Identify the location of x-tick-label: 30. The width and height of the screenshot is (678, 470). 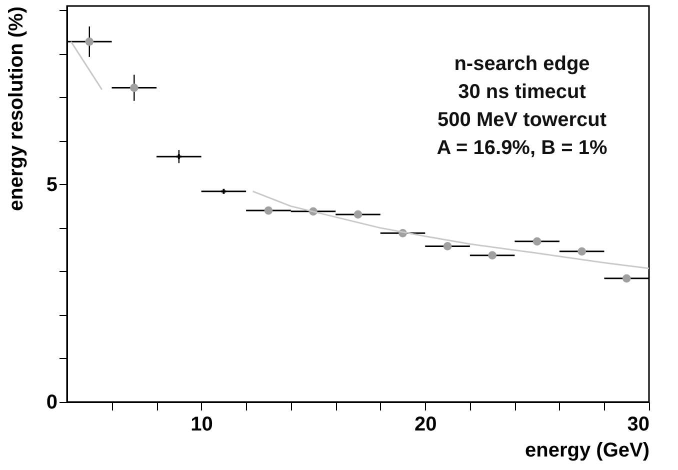
(638, 425).